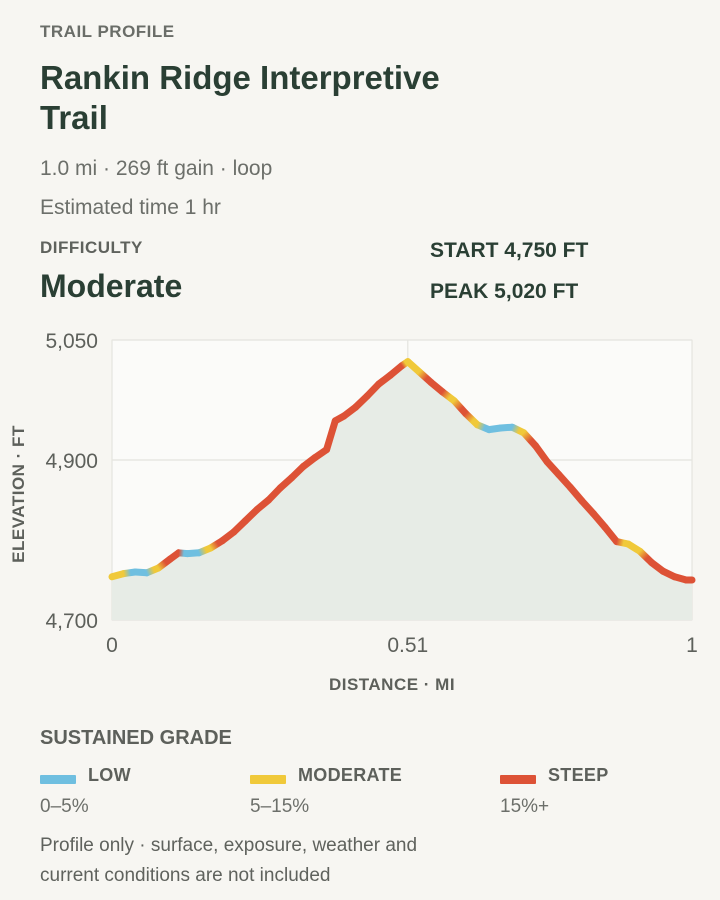 Image resolution: width=720 pixels, height=900 pixels. Describe the element at coordinates (136, 738) in the screenshot. I see `legend-title: SUSTAINED GRADE` at that location.